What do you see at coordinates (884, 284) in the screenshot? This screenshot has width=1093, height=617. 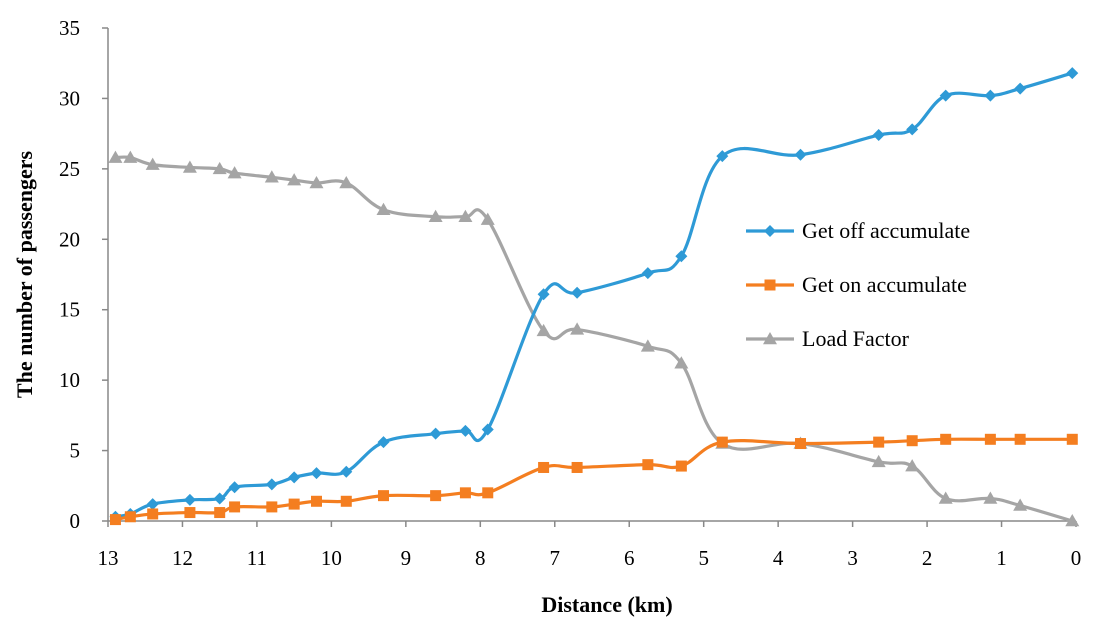 I see `legend-label: Get on accumulate` at bounding box center [884, 284].